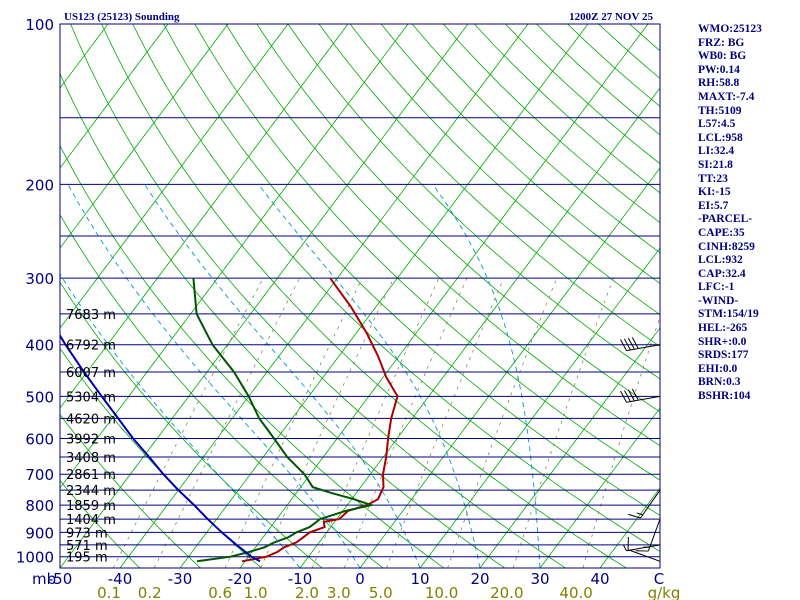 Image resolution: width=800 pixels, height=600 pixels. I want to click on index-row: TT:23, so click(713, 178).